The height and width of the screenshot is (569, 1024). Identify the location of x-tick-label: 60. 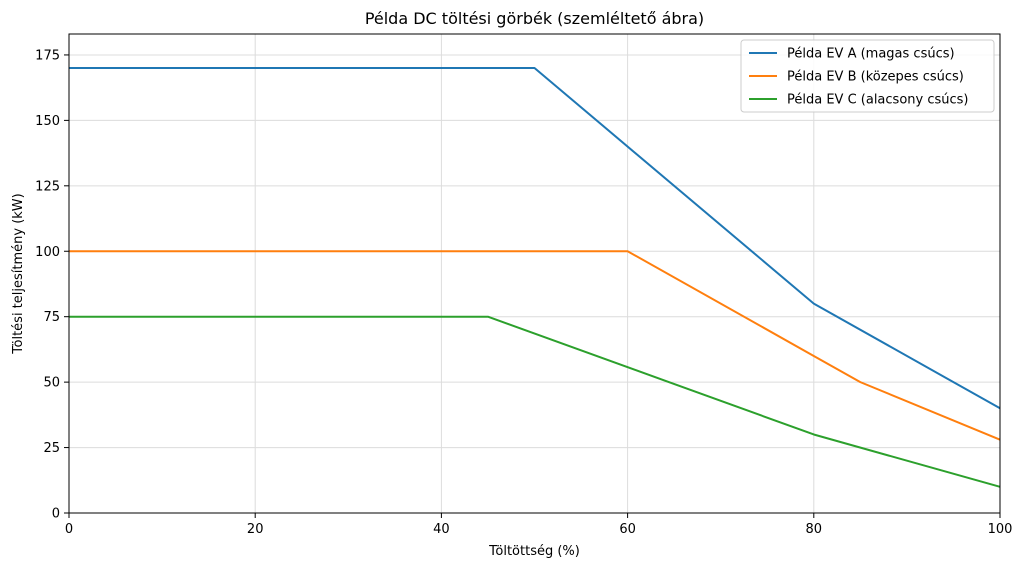
(627, 529).